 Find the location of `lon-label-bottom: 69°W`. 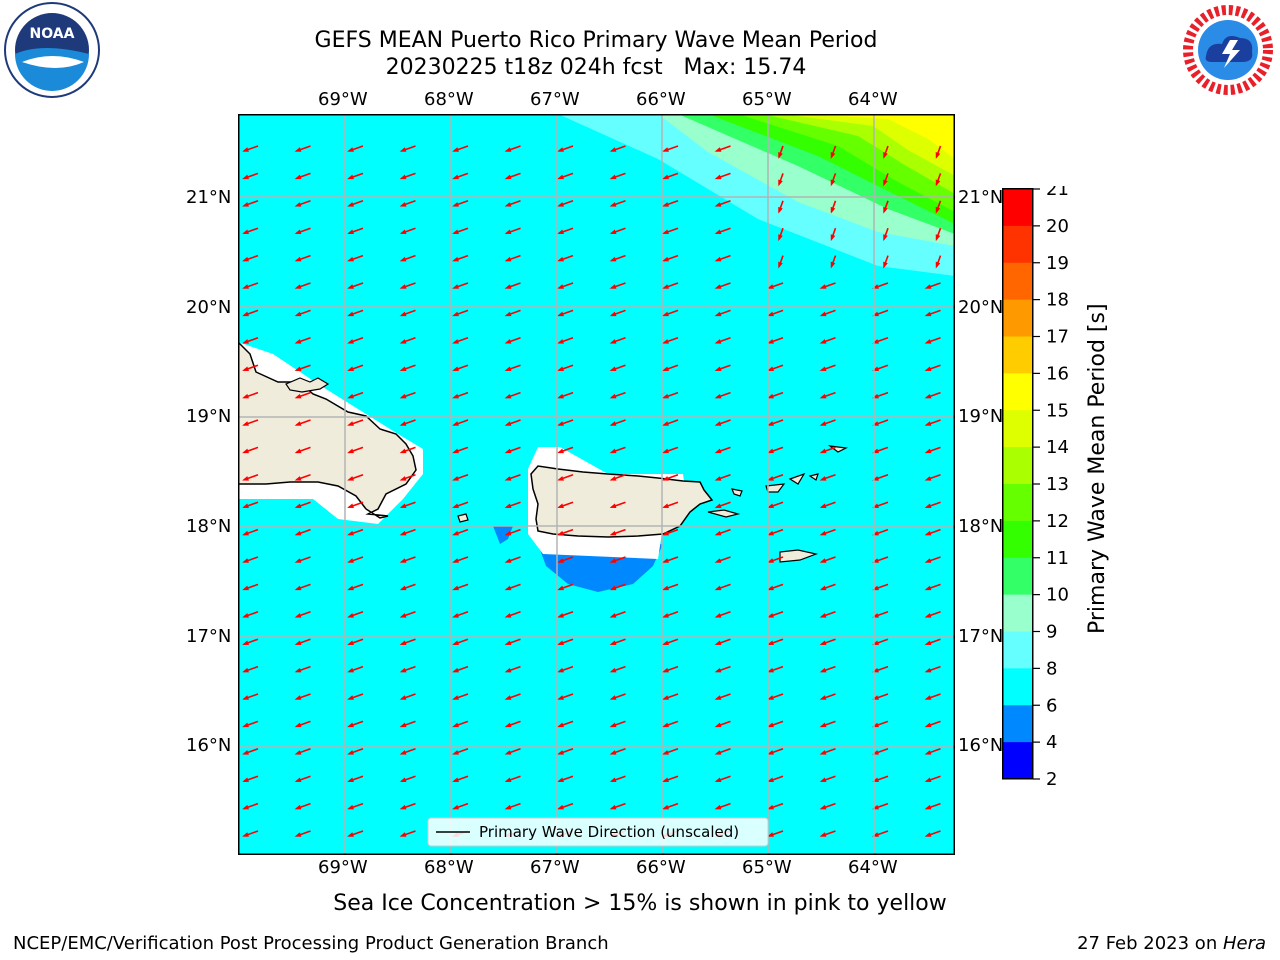

lon-label-bottom: 69°W is located at coordinates (343, 867).